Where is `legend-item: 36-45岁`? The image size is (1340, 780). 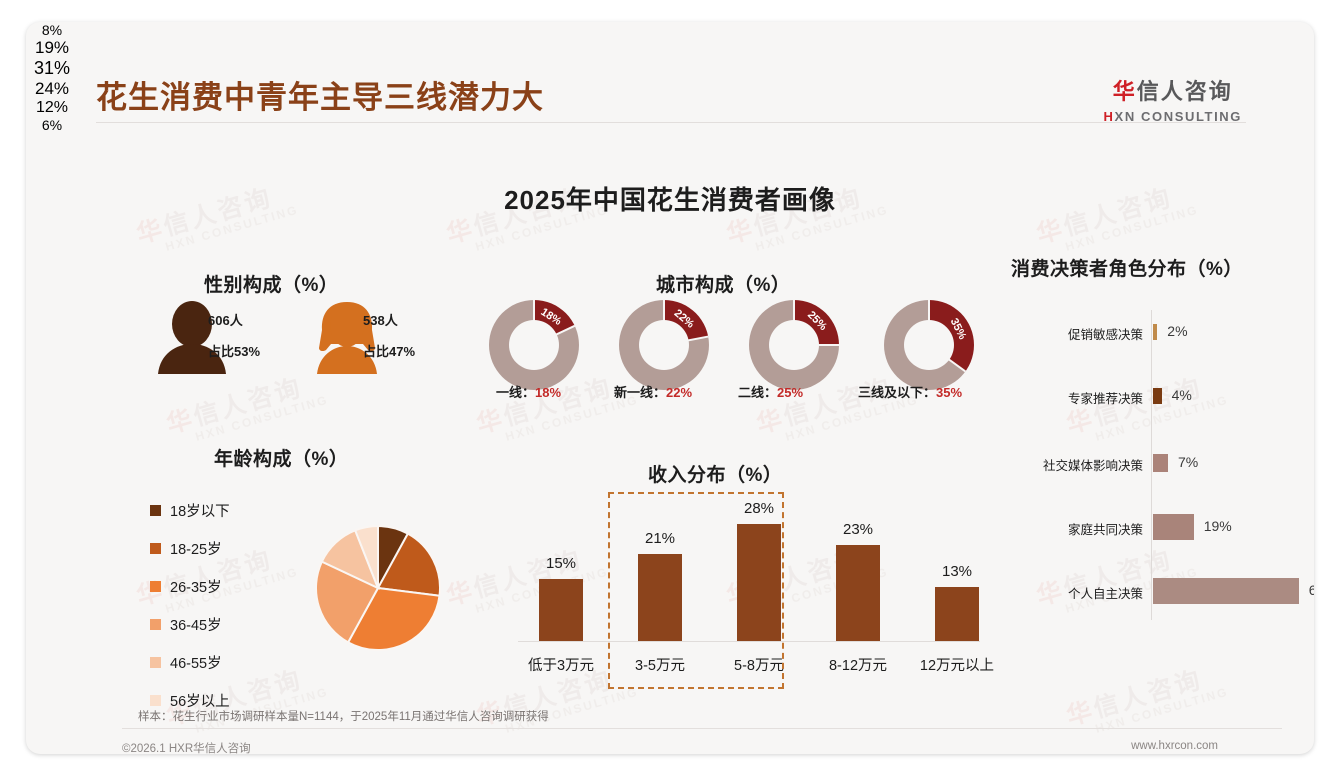
legend-item: 36-45岁 is located at coordinates (190, 624).